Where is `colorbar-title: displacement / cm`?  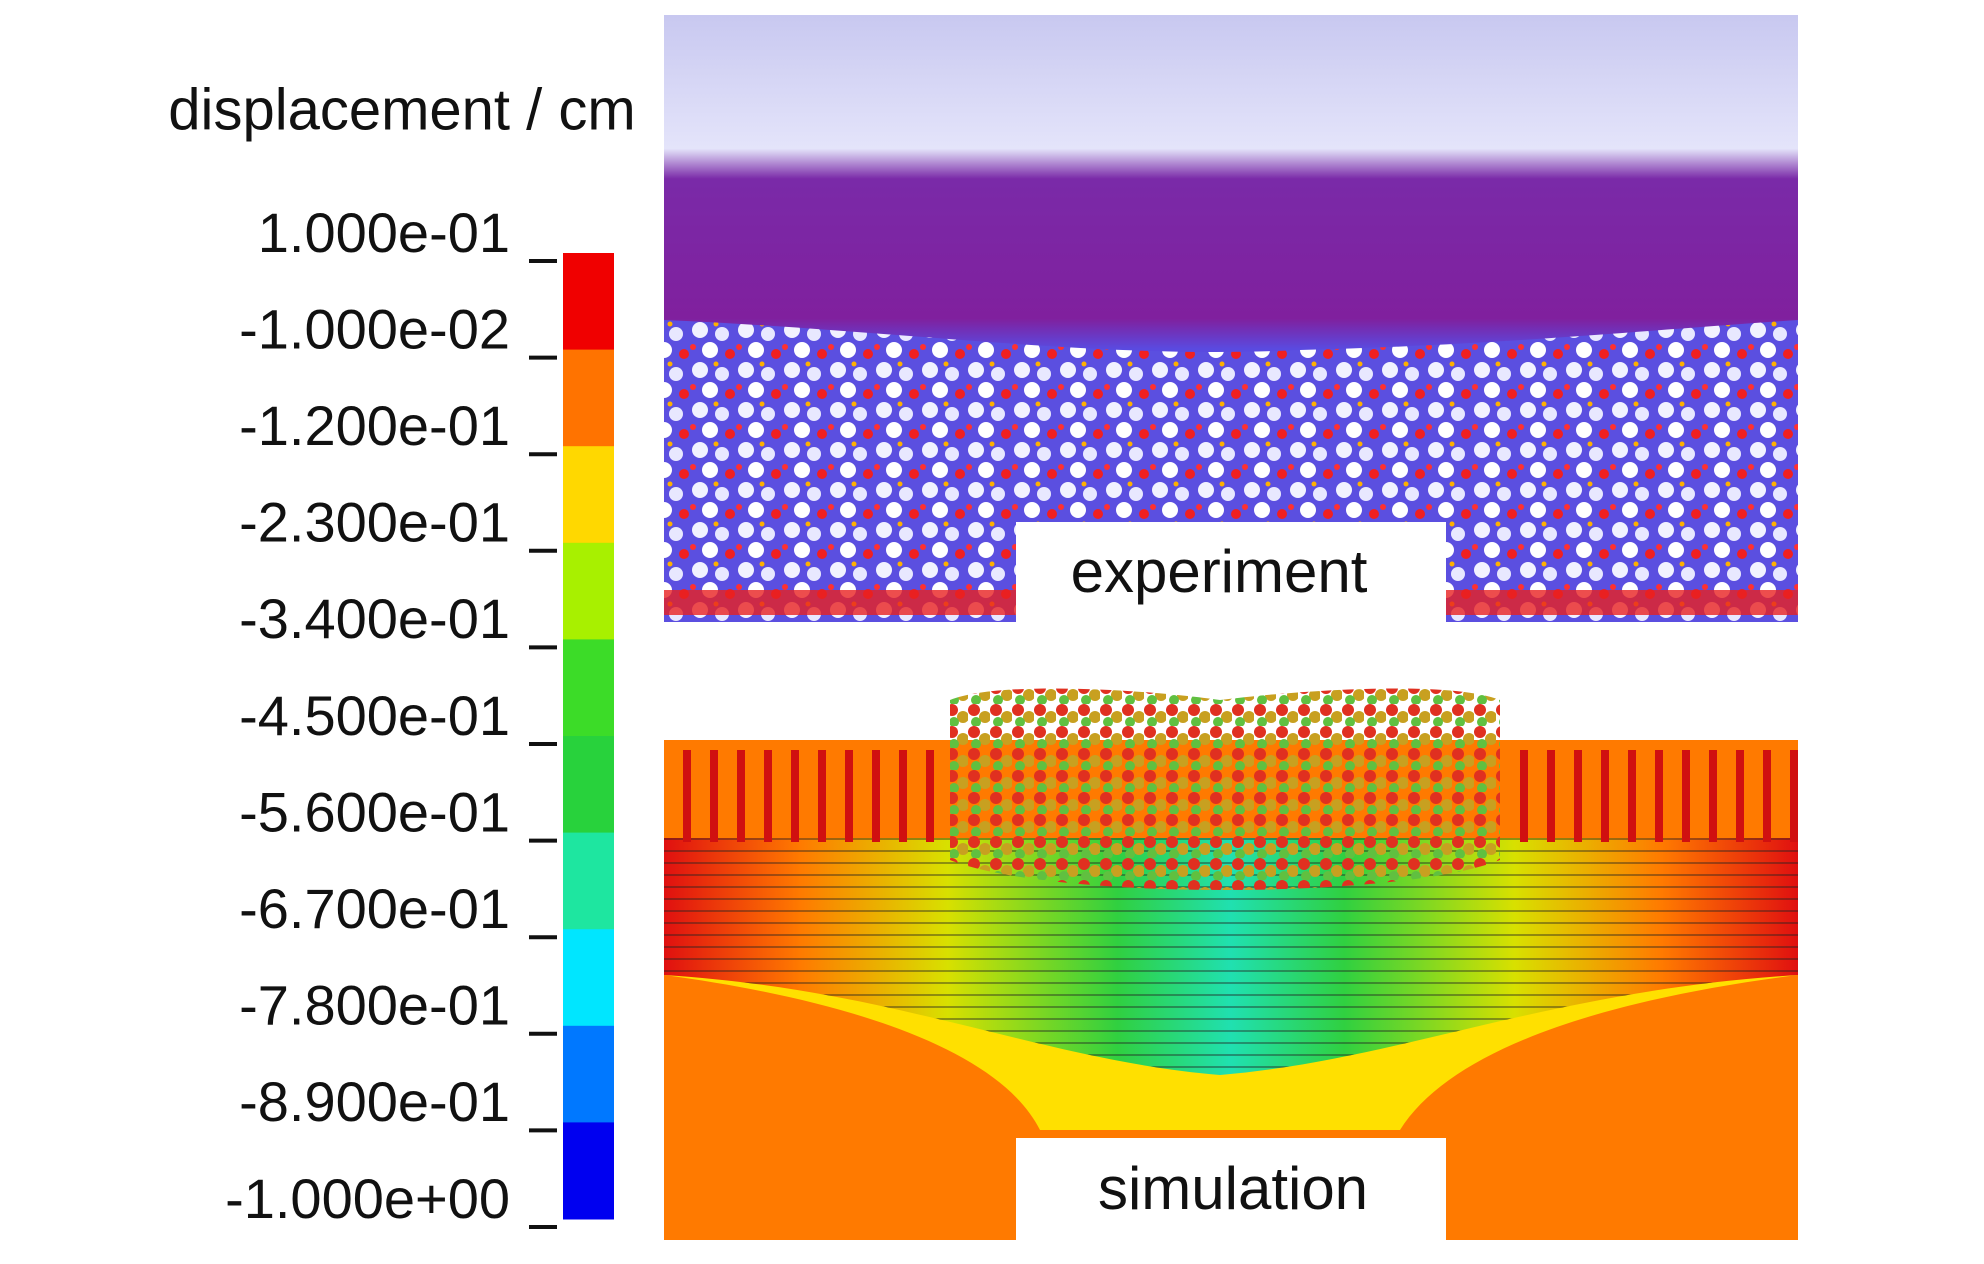
colorbar-title: displacement / cm is located at coordinates (401, 109).